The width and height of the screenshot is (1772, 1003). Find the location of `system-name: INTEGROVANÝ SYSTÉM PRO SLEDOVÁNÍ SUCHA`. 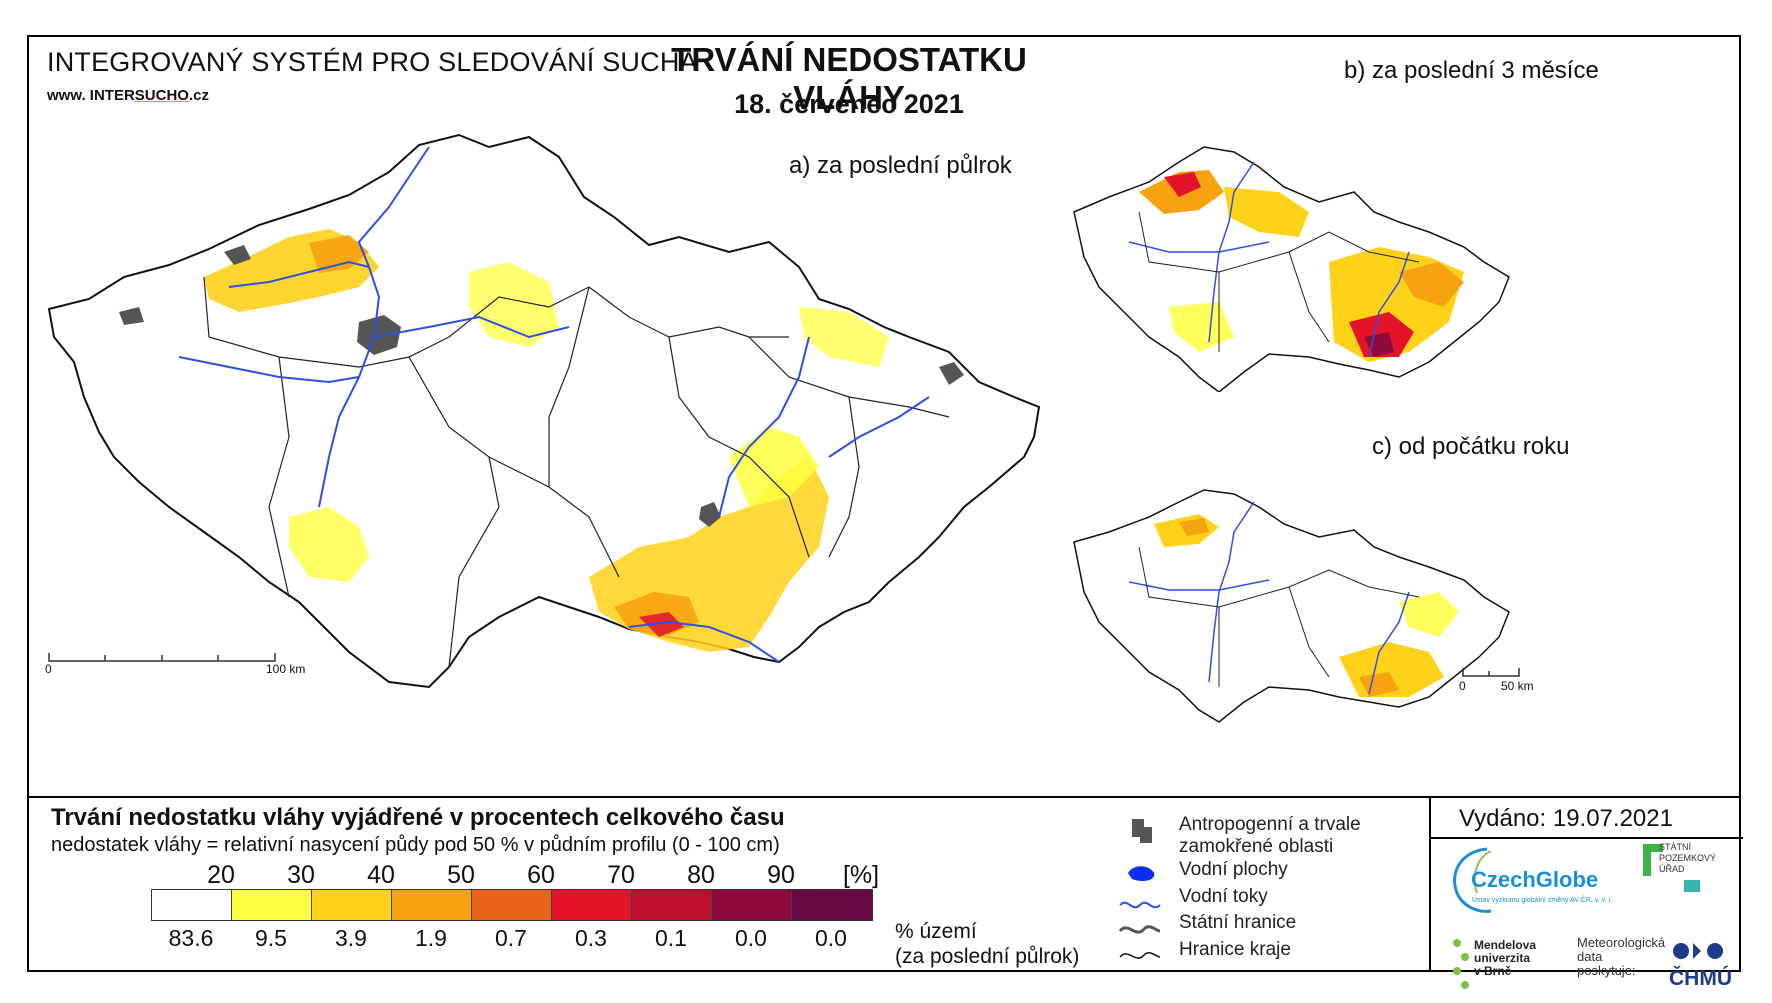

system-name: INTEGROVANÝ SYSTÉM PRO SLEDOVÁNÍ SUCHA is located at coordinates (372, 62).